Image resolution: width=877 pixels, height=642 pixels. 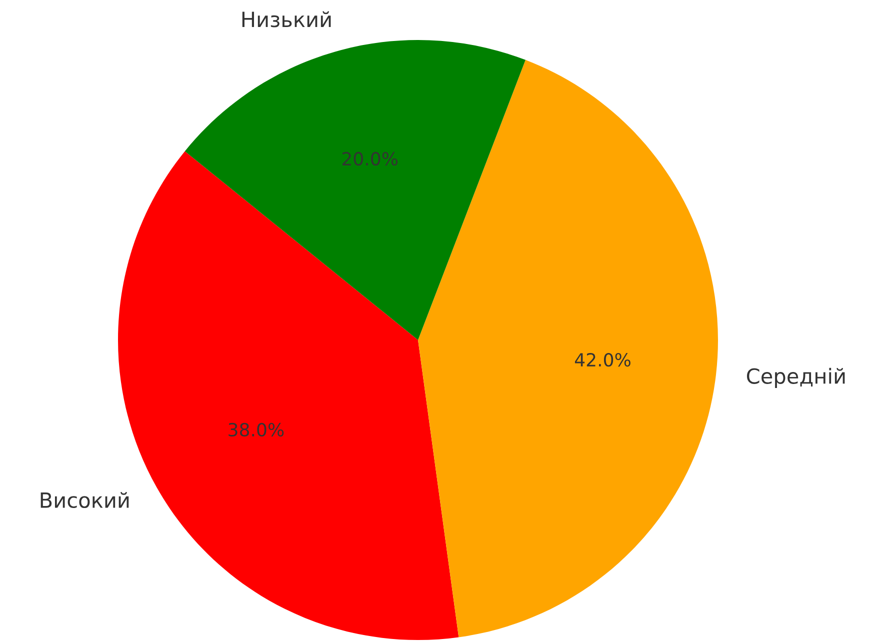 What do you see at coordinates (286, 19) in the screenshot?
I see `slice-label: Низький` at bounding box center [286, 19].